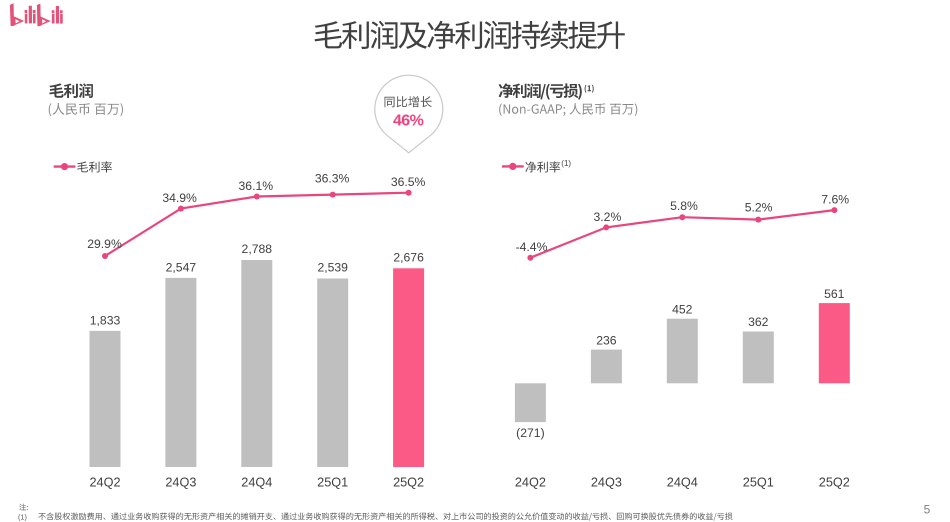 This screenshot has height=522, width=950. What do you see at coordinates (608, 217) in the screenshot?
I see `svg-text: 3.2%` at bounding box center [608, 217].